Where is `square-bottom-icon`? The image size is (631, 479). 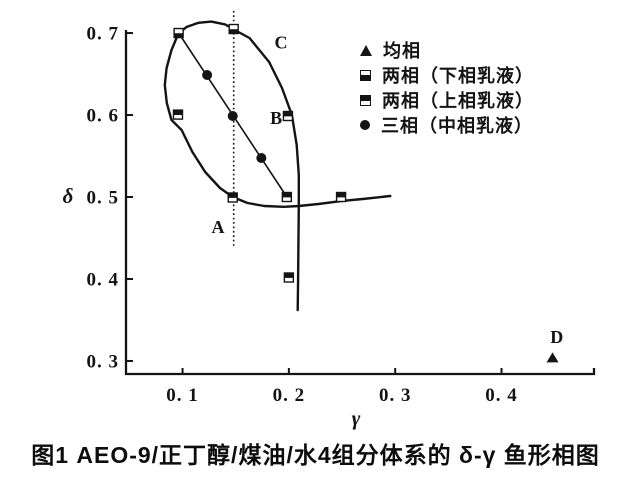
square-bottom-icon is located at coordinates (365, 75).